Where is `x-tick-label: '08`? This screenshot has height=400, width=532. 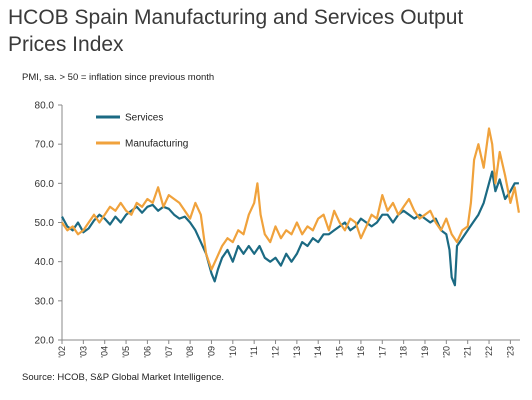 x-tick-label: '08 is located at coordinates (190, 352).